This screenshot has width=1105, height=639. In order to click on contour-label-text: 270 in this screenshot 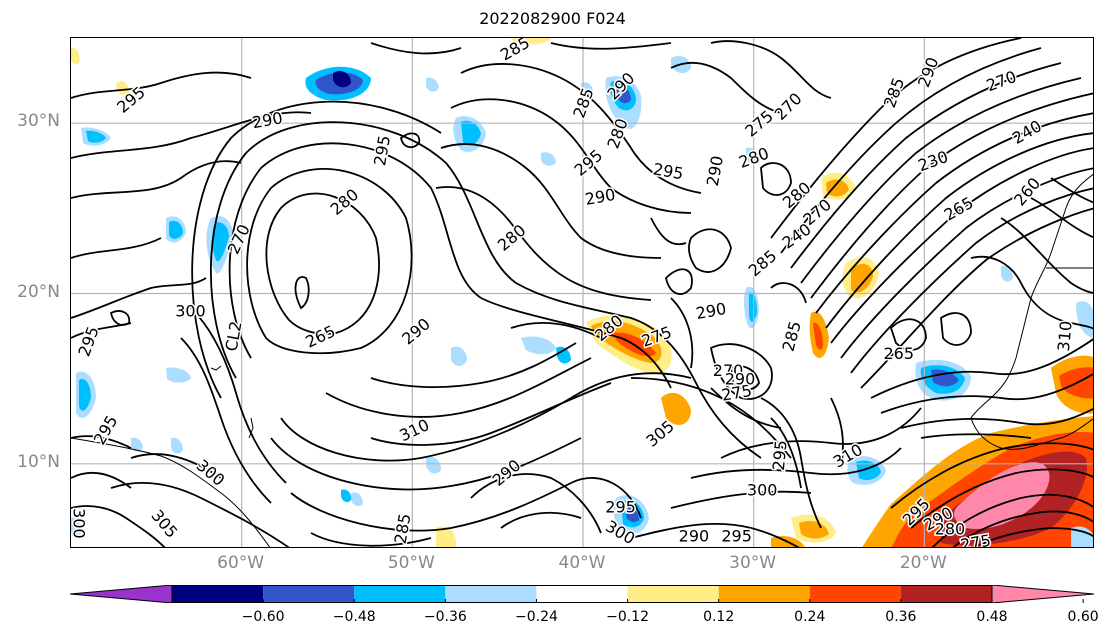, I will do `click(728, 370)`.